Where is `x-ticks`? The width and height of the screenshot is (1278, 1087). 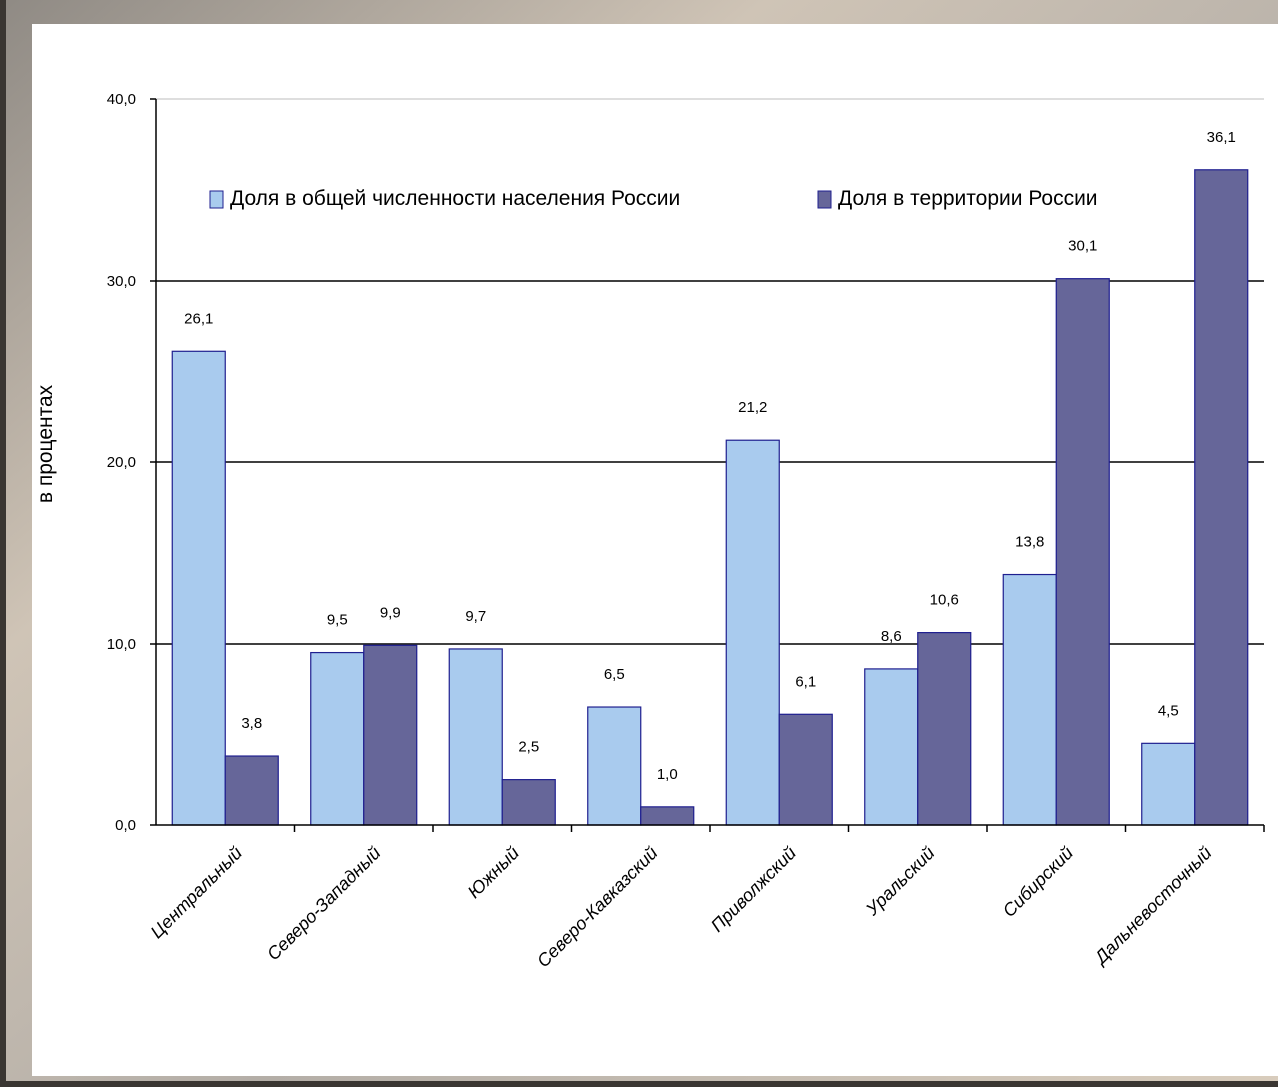
x-ticks is located at coordinates (779, 828).